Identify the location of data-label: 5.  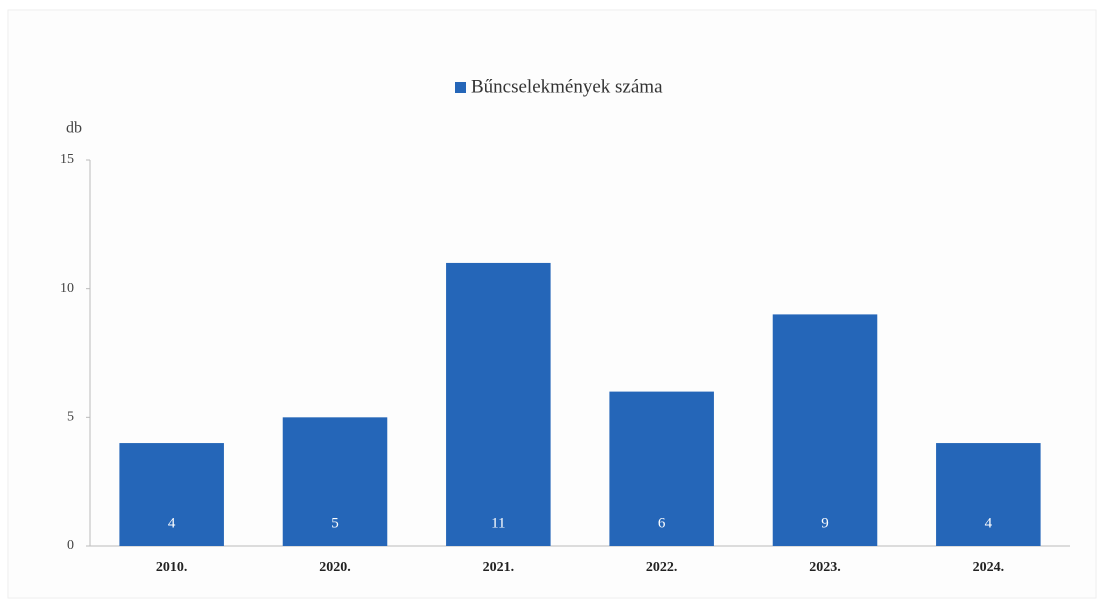
(335, 523).